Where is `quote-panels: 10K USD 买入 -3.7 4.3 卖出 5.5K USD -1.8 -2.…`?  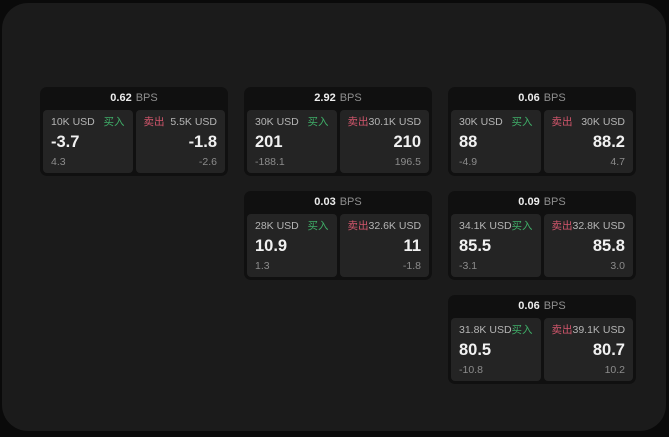
quote-panels: 10K USD 买入 -3.7 4.3 卖出 5.5K USD -1.8 -2.… is located at coordinates (134, 143).